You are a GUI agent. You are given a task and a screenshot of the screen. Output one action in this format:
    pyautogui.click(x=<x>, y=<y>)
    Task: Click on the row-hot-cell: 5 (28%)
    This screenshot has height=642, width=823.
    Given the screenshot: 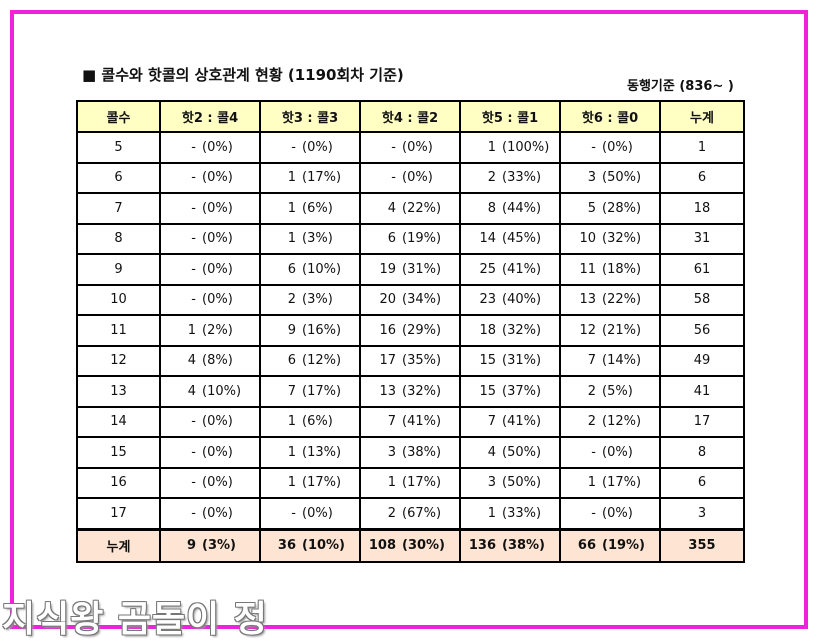 What is the action you would take?
    pyautogui.click(x=610, y=208)
    